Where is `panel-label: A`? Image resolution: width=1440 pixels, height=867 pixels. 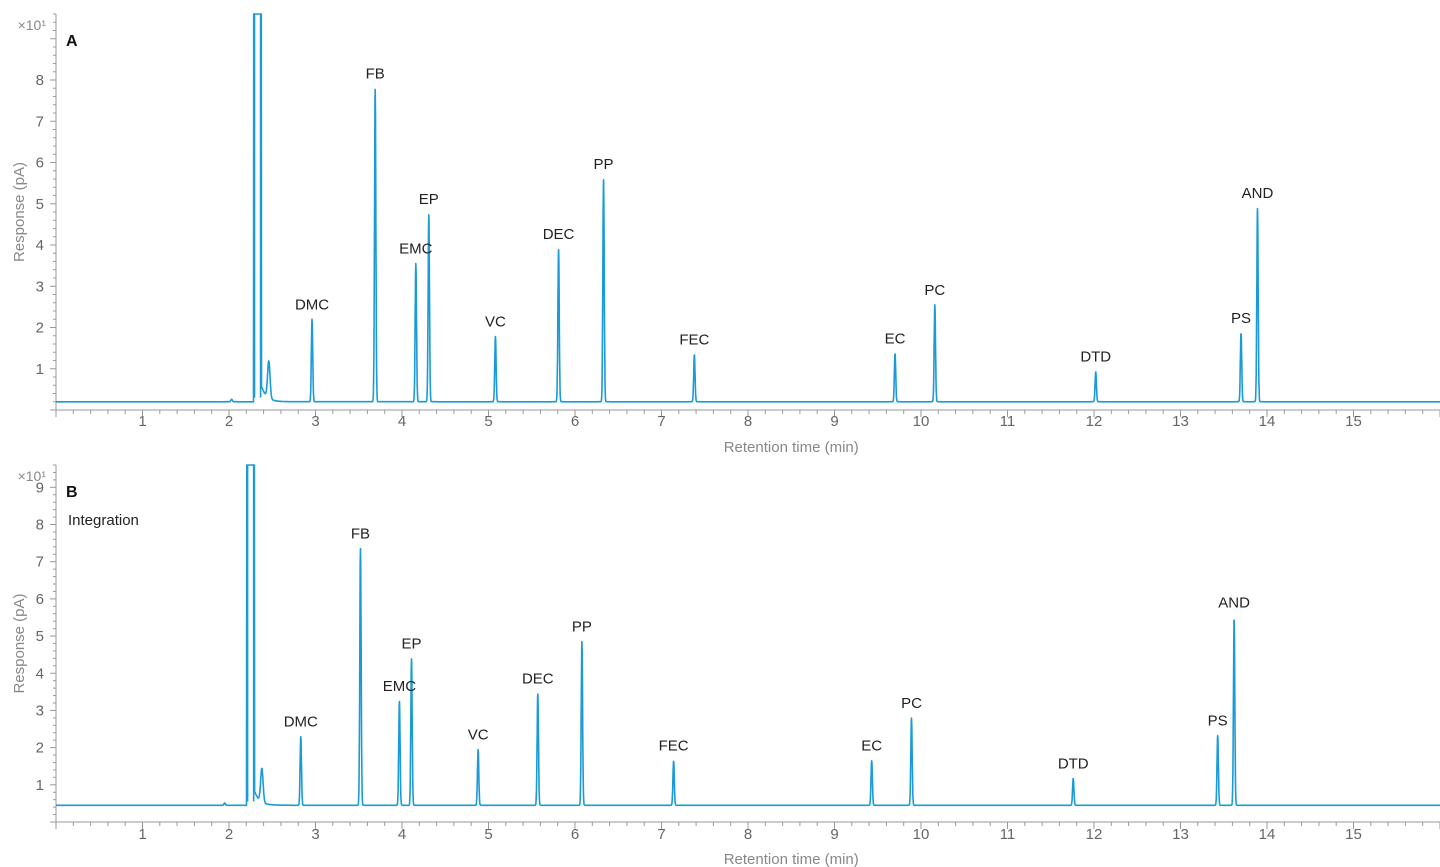
panel-label: A is located at coordinates (72, 41).